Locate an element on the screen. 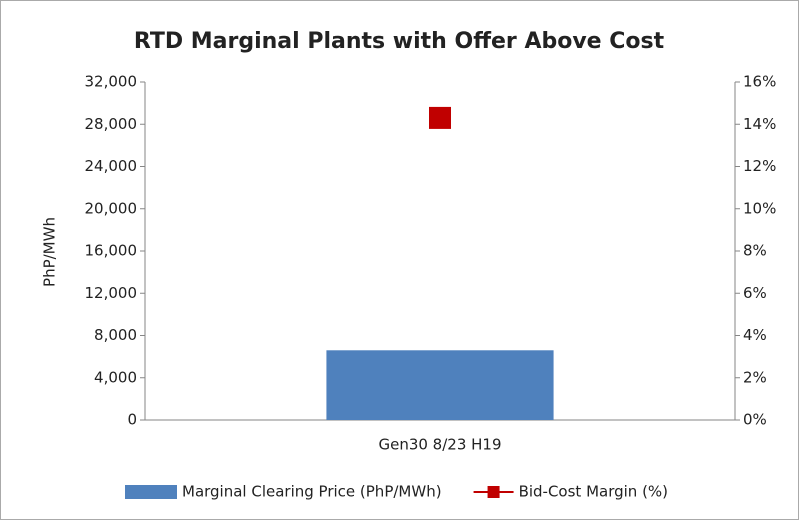 The height and width of the screenshot is (520, 799). marker is located at coordinates (440, 117).